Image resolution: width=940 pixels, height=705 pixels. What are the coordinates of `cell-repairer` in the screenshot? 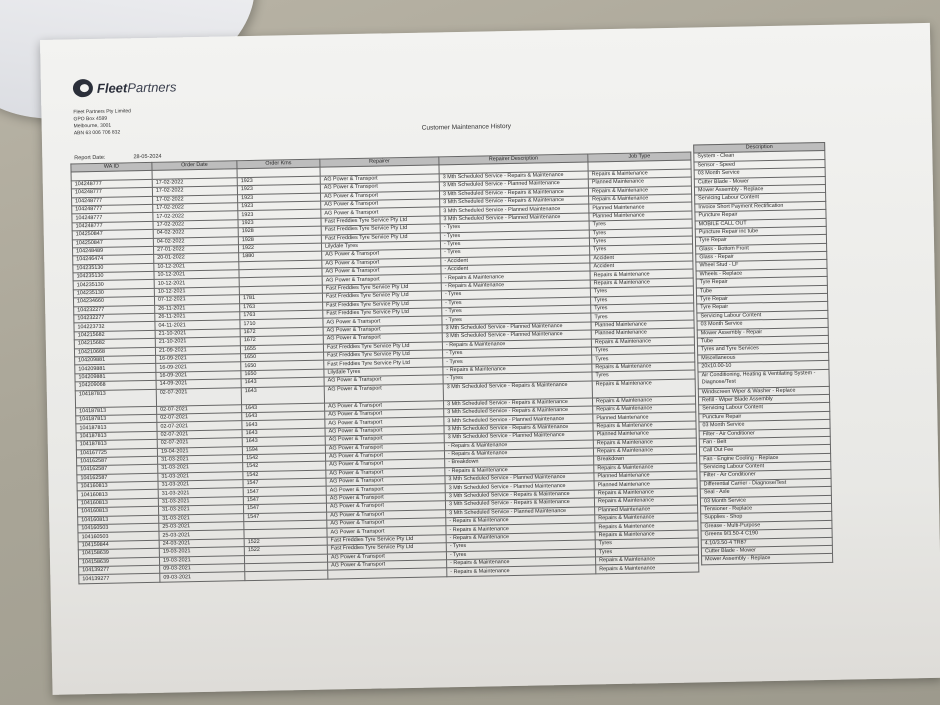 It's located at (387, 573).